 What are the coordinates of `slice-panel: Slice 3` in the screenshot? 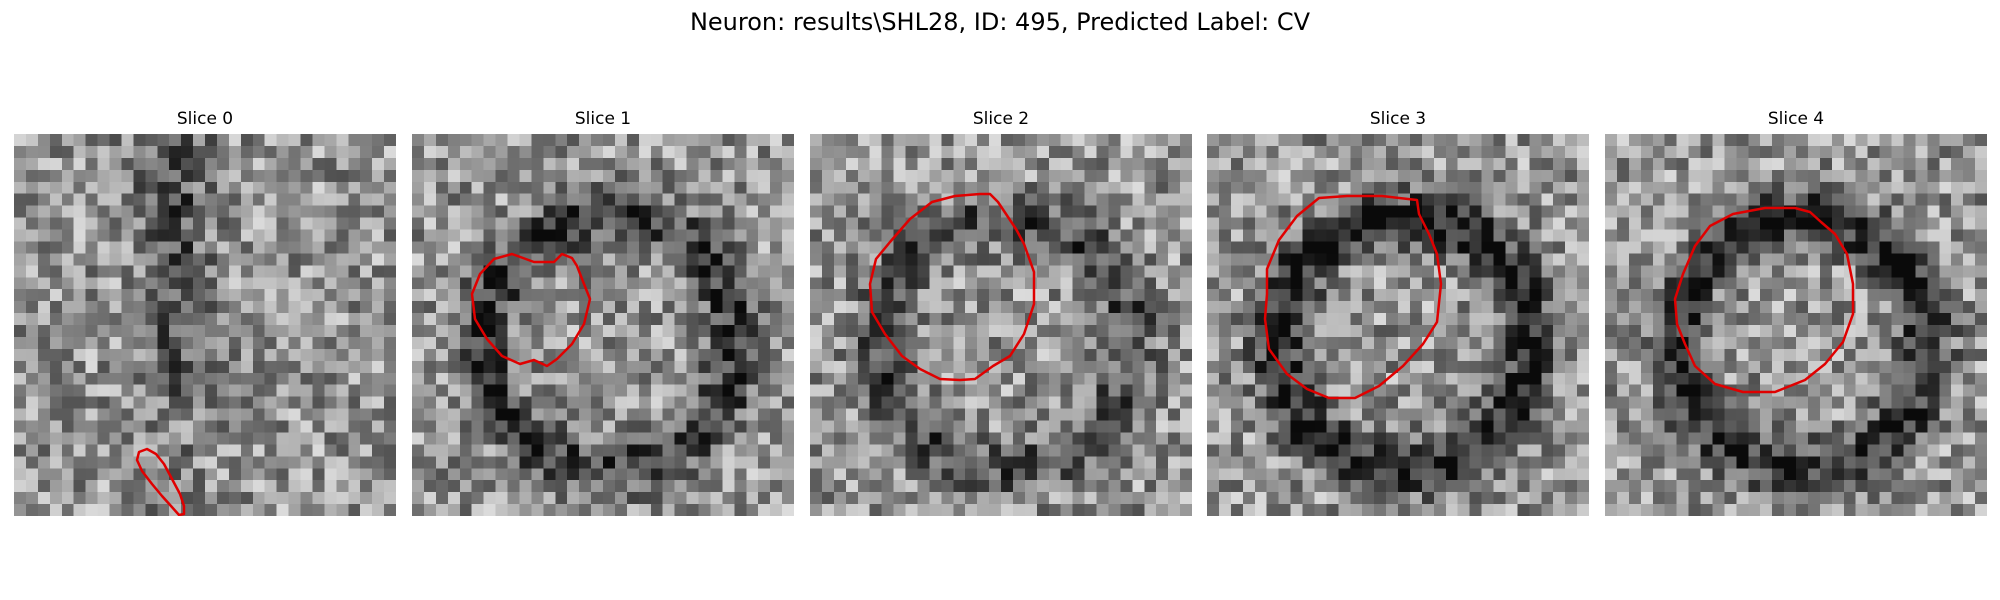 It's located at (1398, 312).